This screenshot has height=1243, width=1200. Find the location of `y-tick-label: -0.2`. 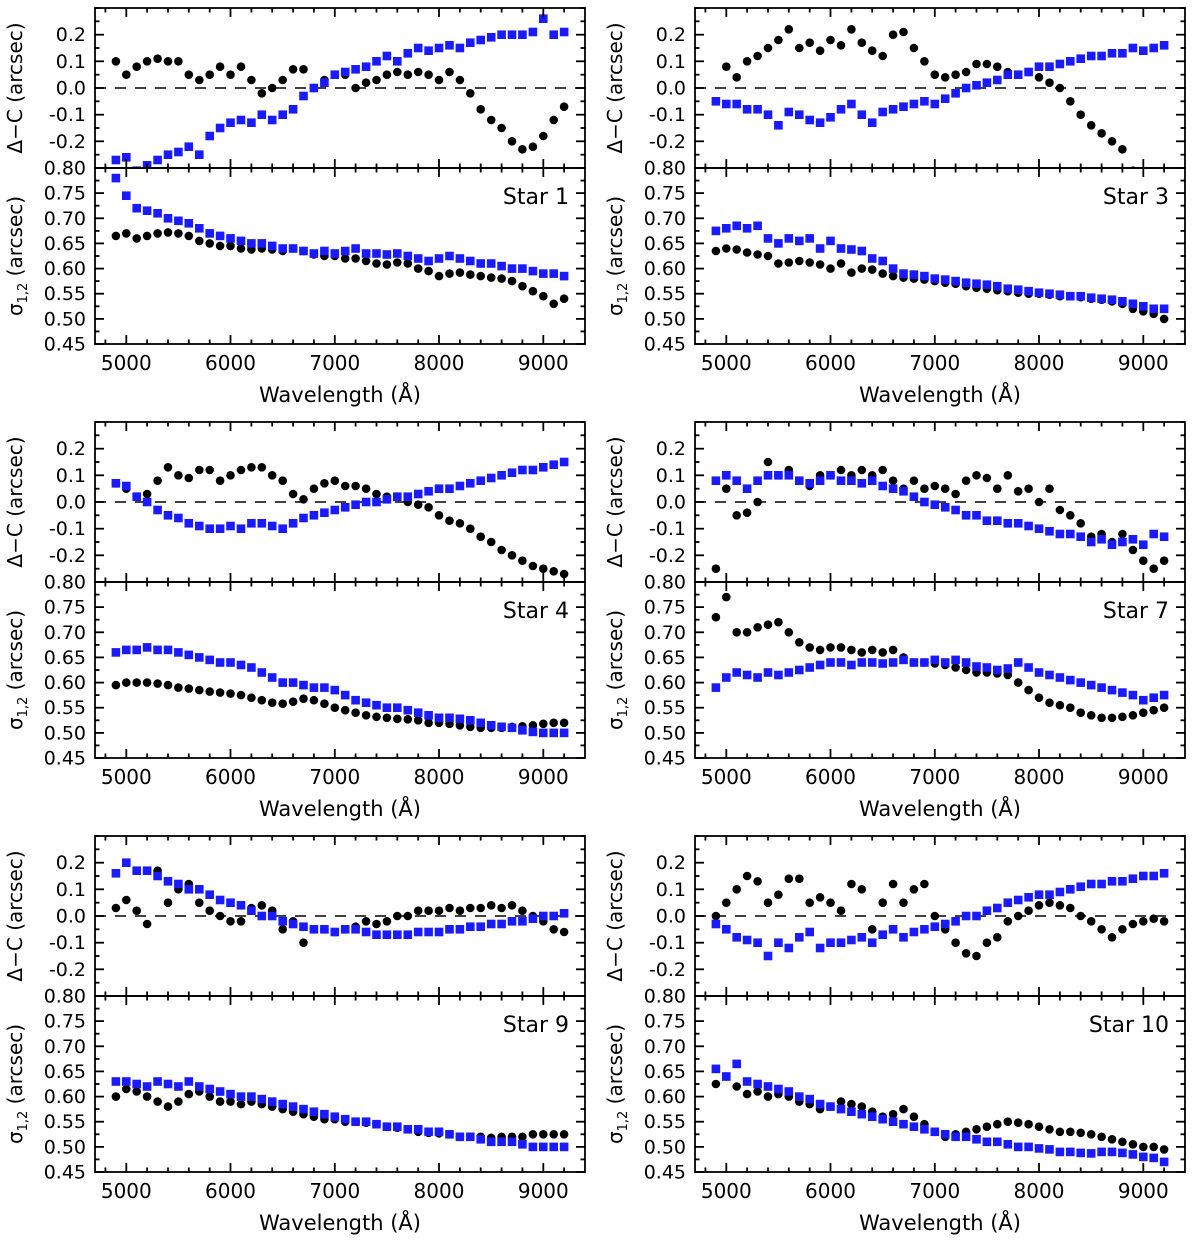

y-tick-label: -0.2 is located at coordinates (667, 970).